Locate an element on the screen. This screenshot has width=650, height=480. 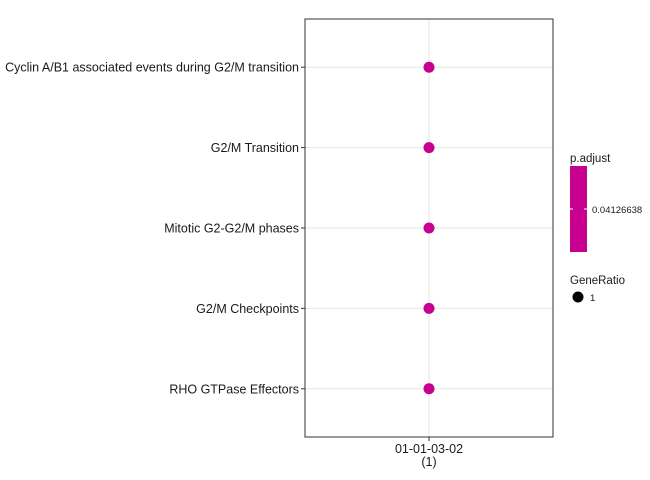
size-legend-title: GeneRatio is located at coordinates (597, 281).